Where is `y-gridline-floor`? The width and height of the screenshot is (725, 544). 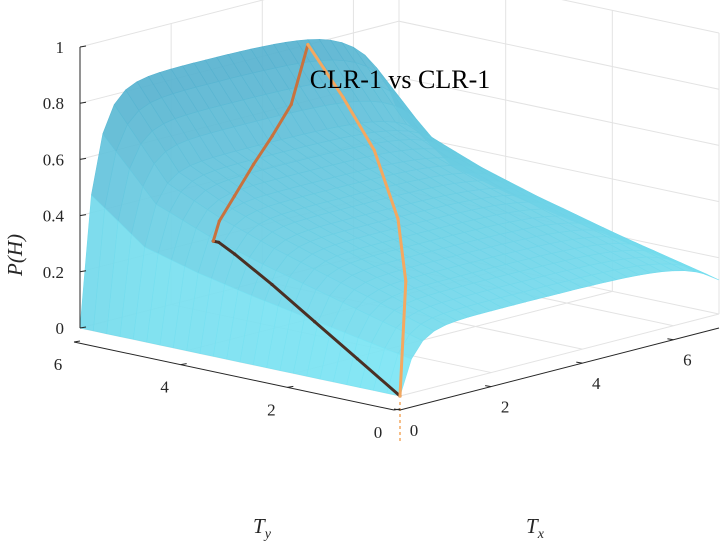 y-gridline-floor is located at coordinates (559, 355).